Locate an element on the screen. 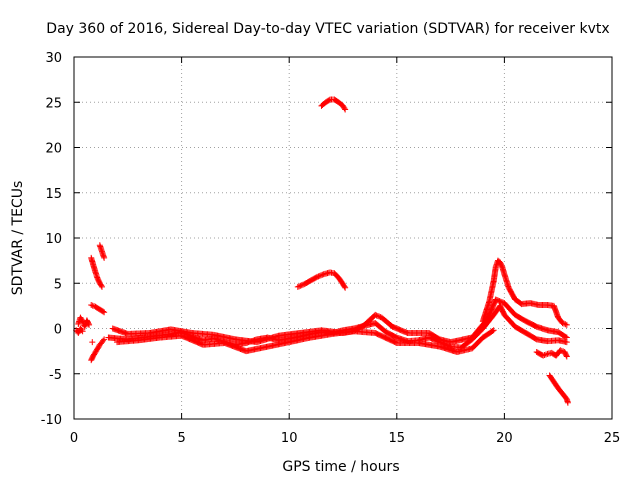  y-tick-label: 20 is located at coordinates (53, 149).